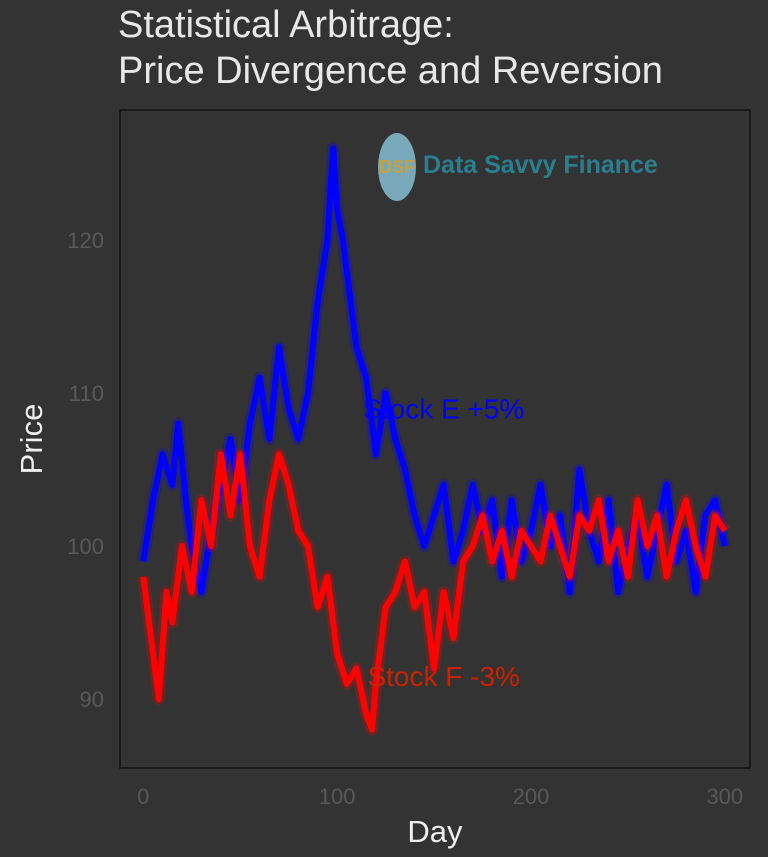 The height and width of the screenshot is (857, 768). Describe the element at coordinates (143, 796) in the screenshot. I see `x-tick-label: 0` at that location.